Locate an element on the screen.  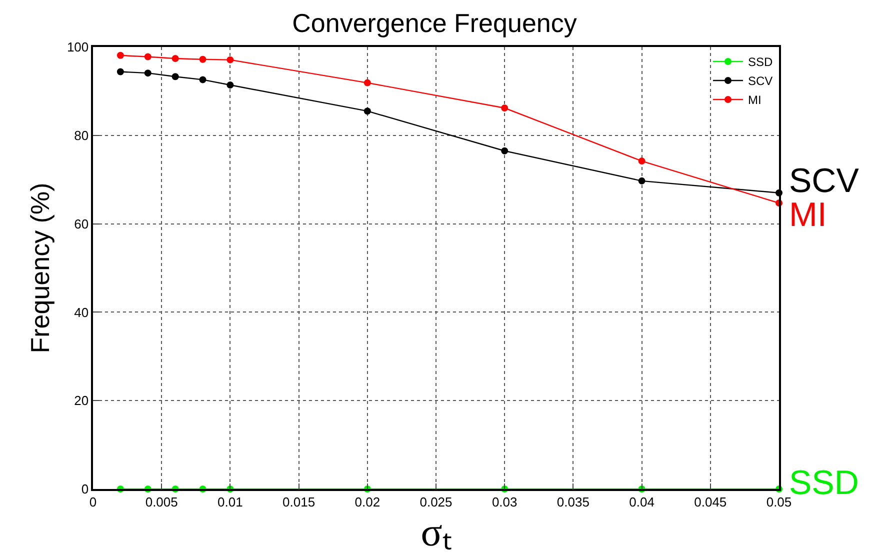
x-tick-label: 0.02 is located at coordinates (367, 502).